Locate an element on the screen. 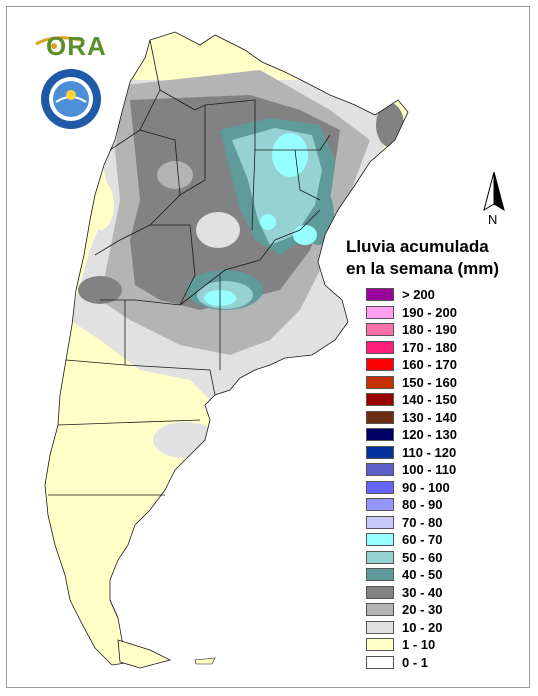 Image resolution: width=538 pixels, height=696 pixels. legend-item: 110 - 120 is located at coordinates (441, 452).